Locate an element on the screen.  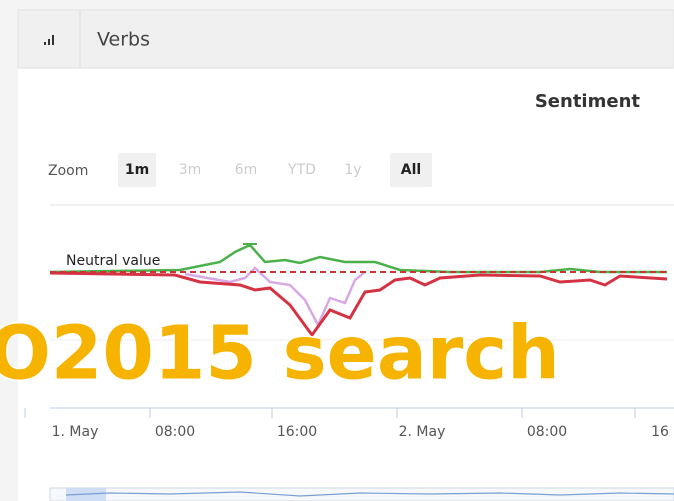
annotation: Neutral value is located at coordinates (113, 261).